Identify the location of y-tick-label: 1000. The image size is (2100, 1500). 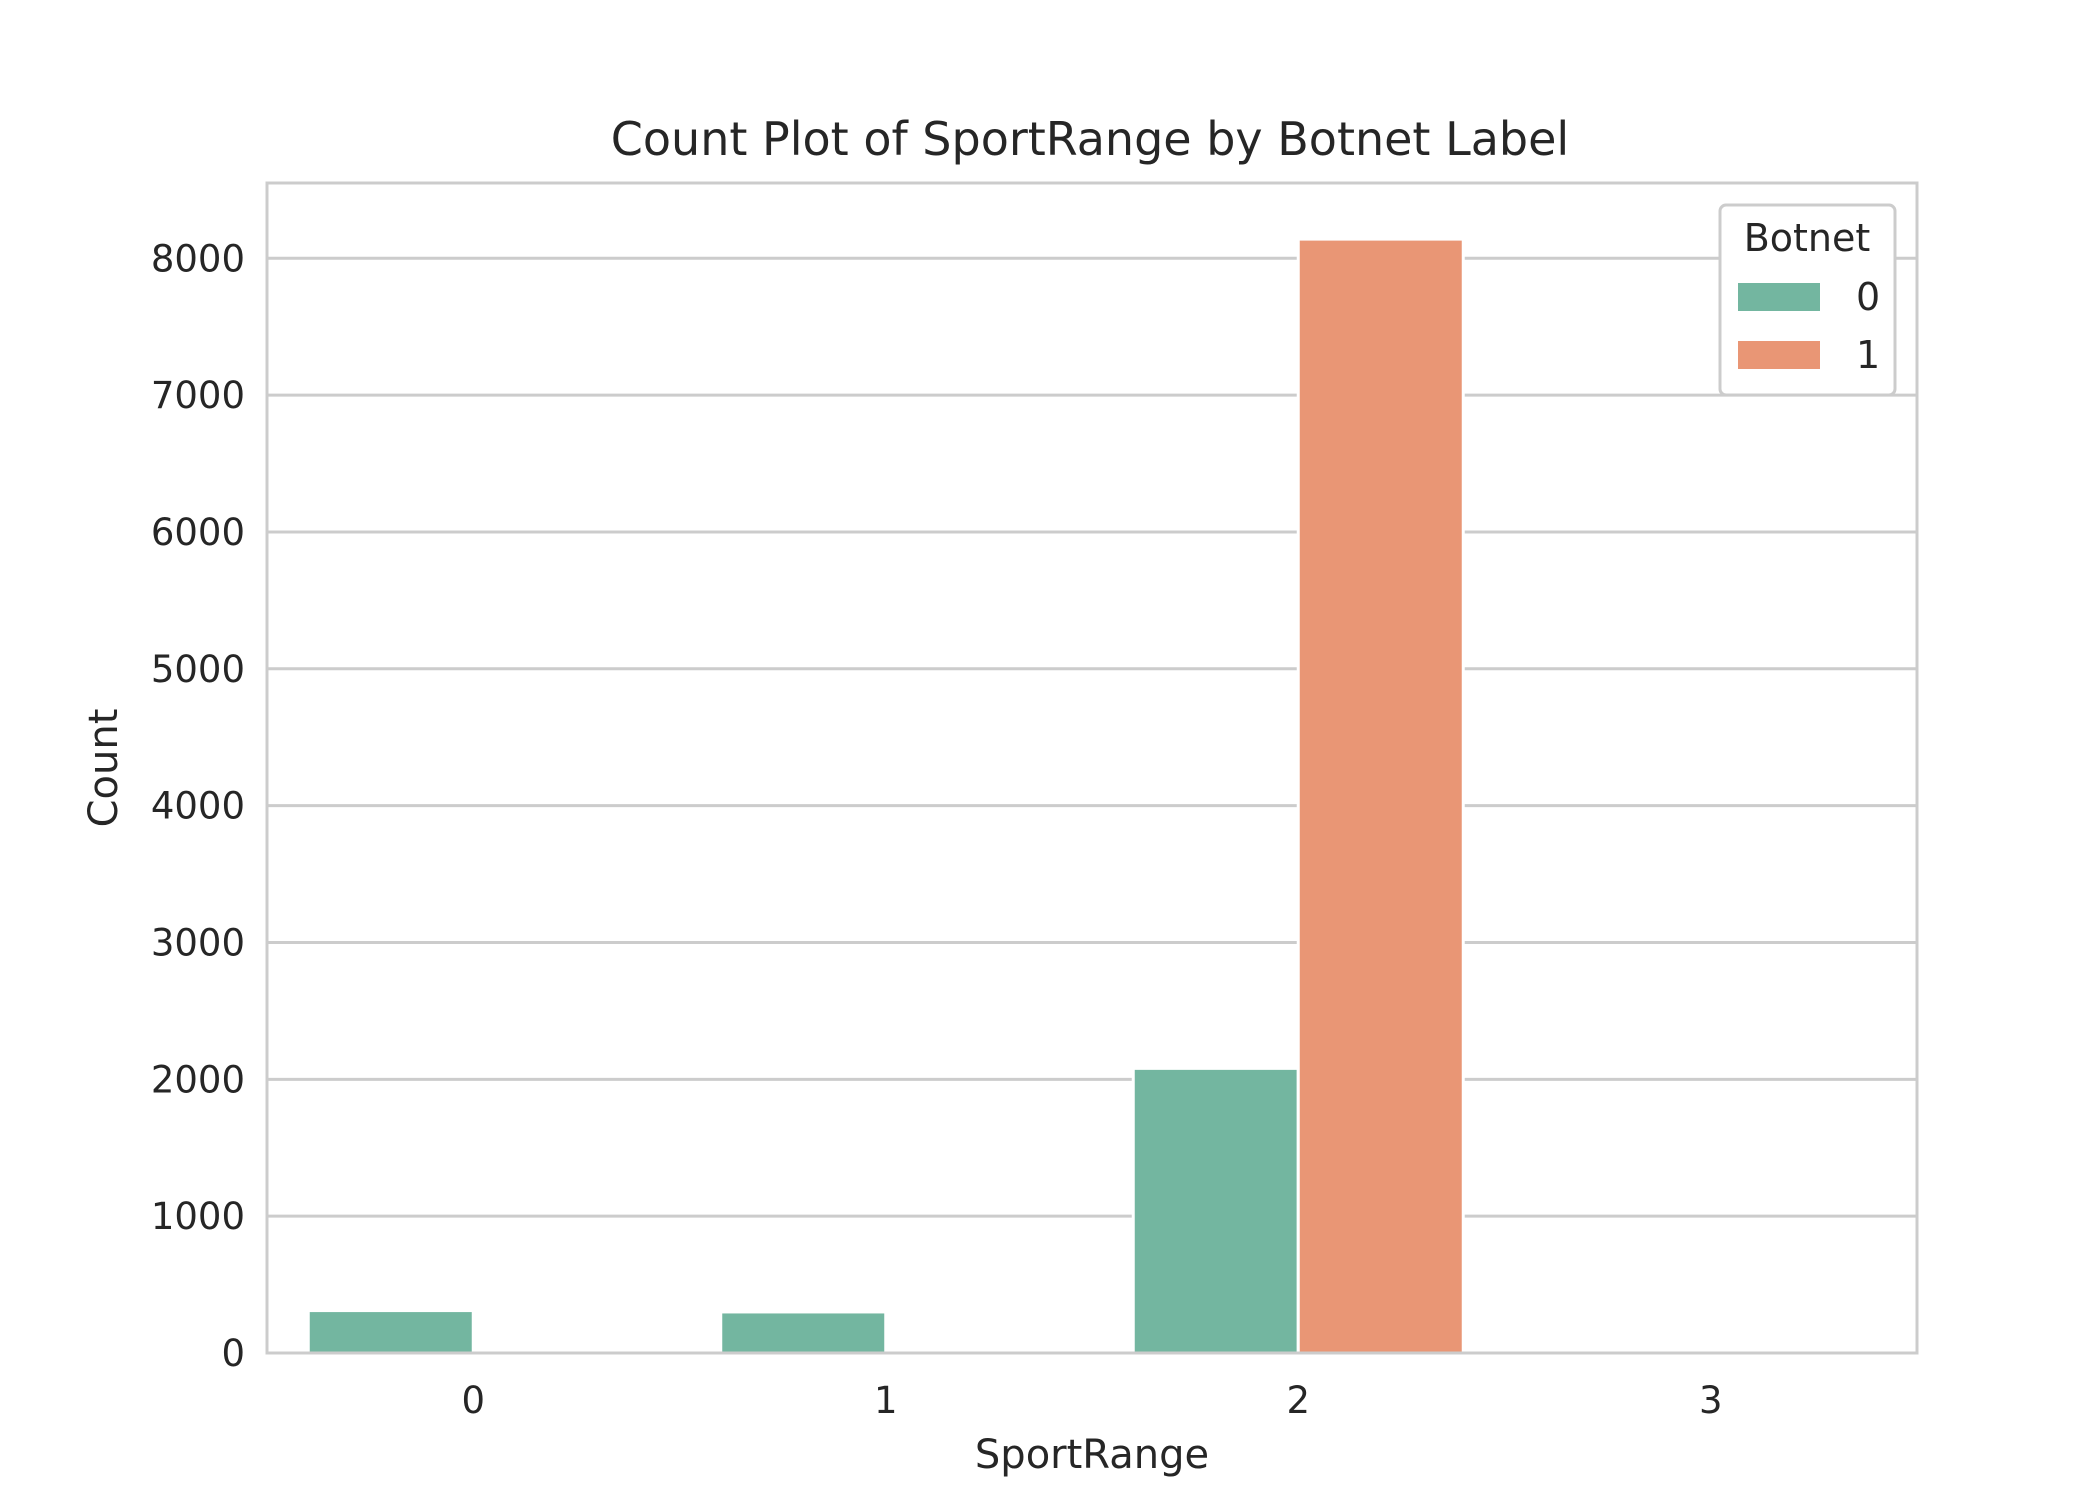
(198, 1216).